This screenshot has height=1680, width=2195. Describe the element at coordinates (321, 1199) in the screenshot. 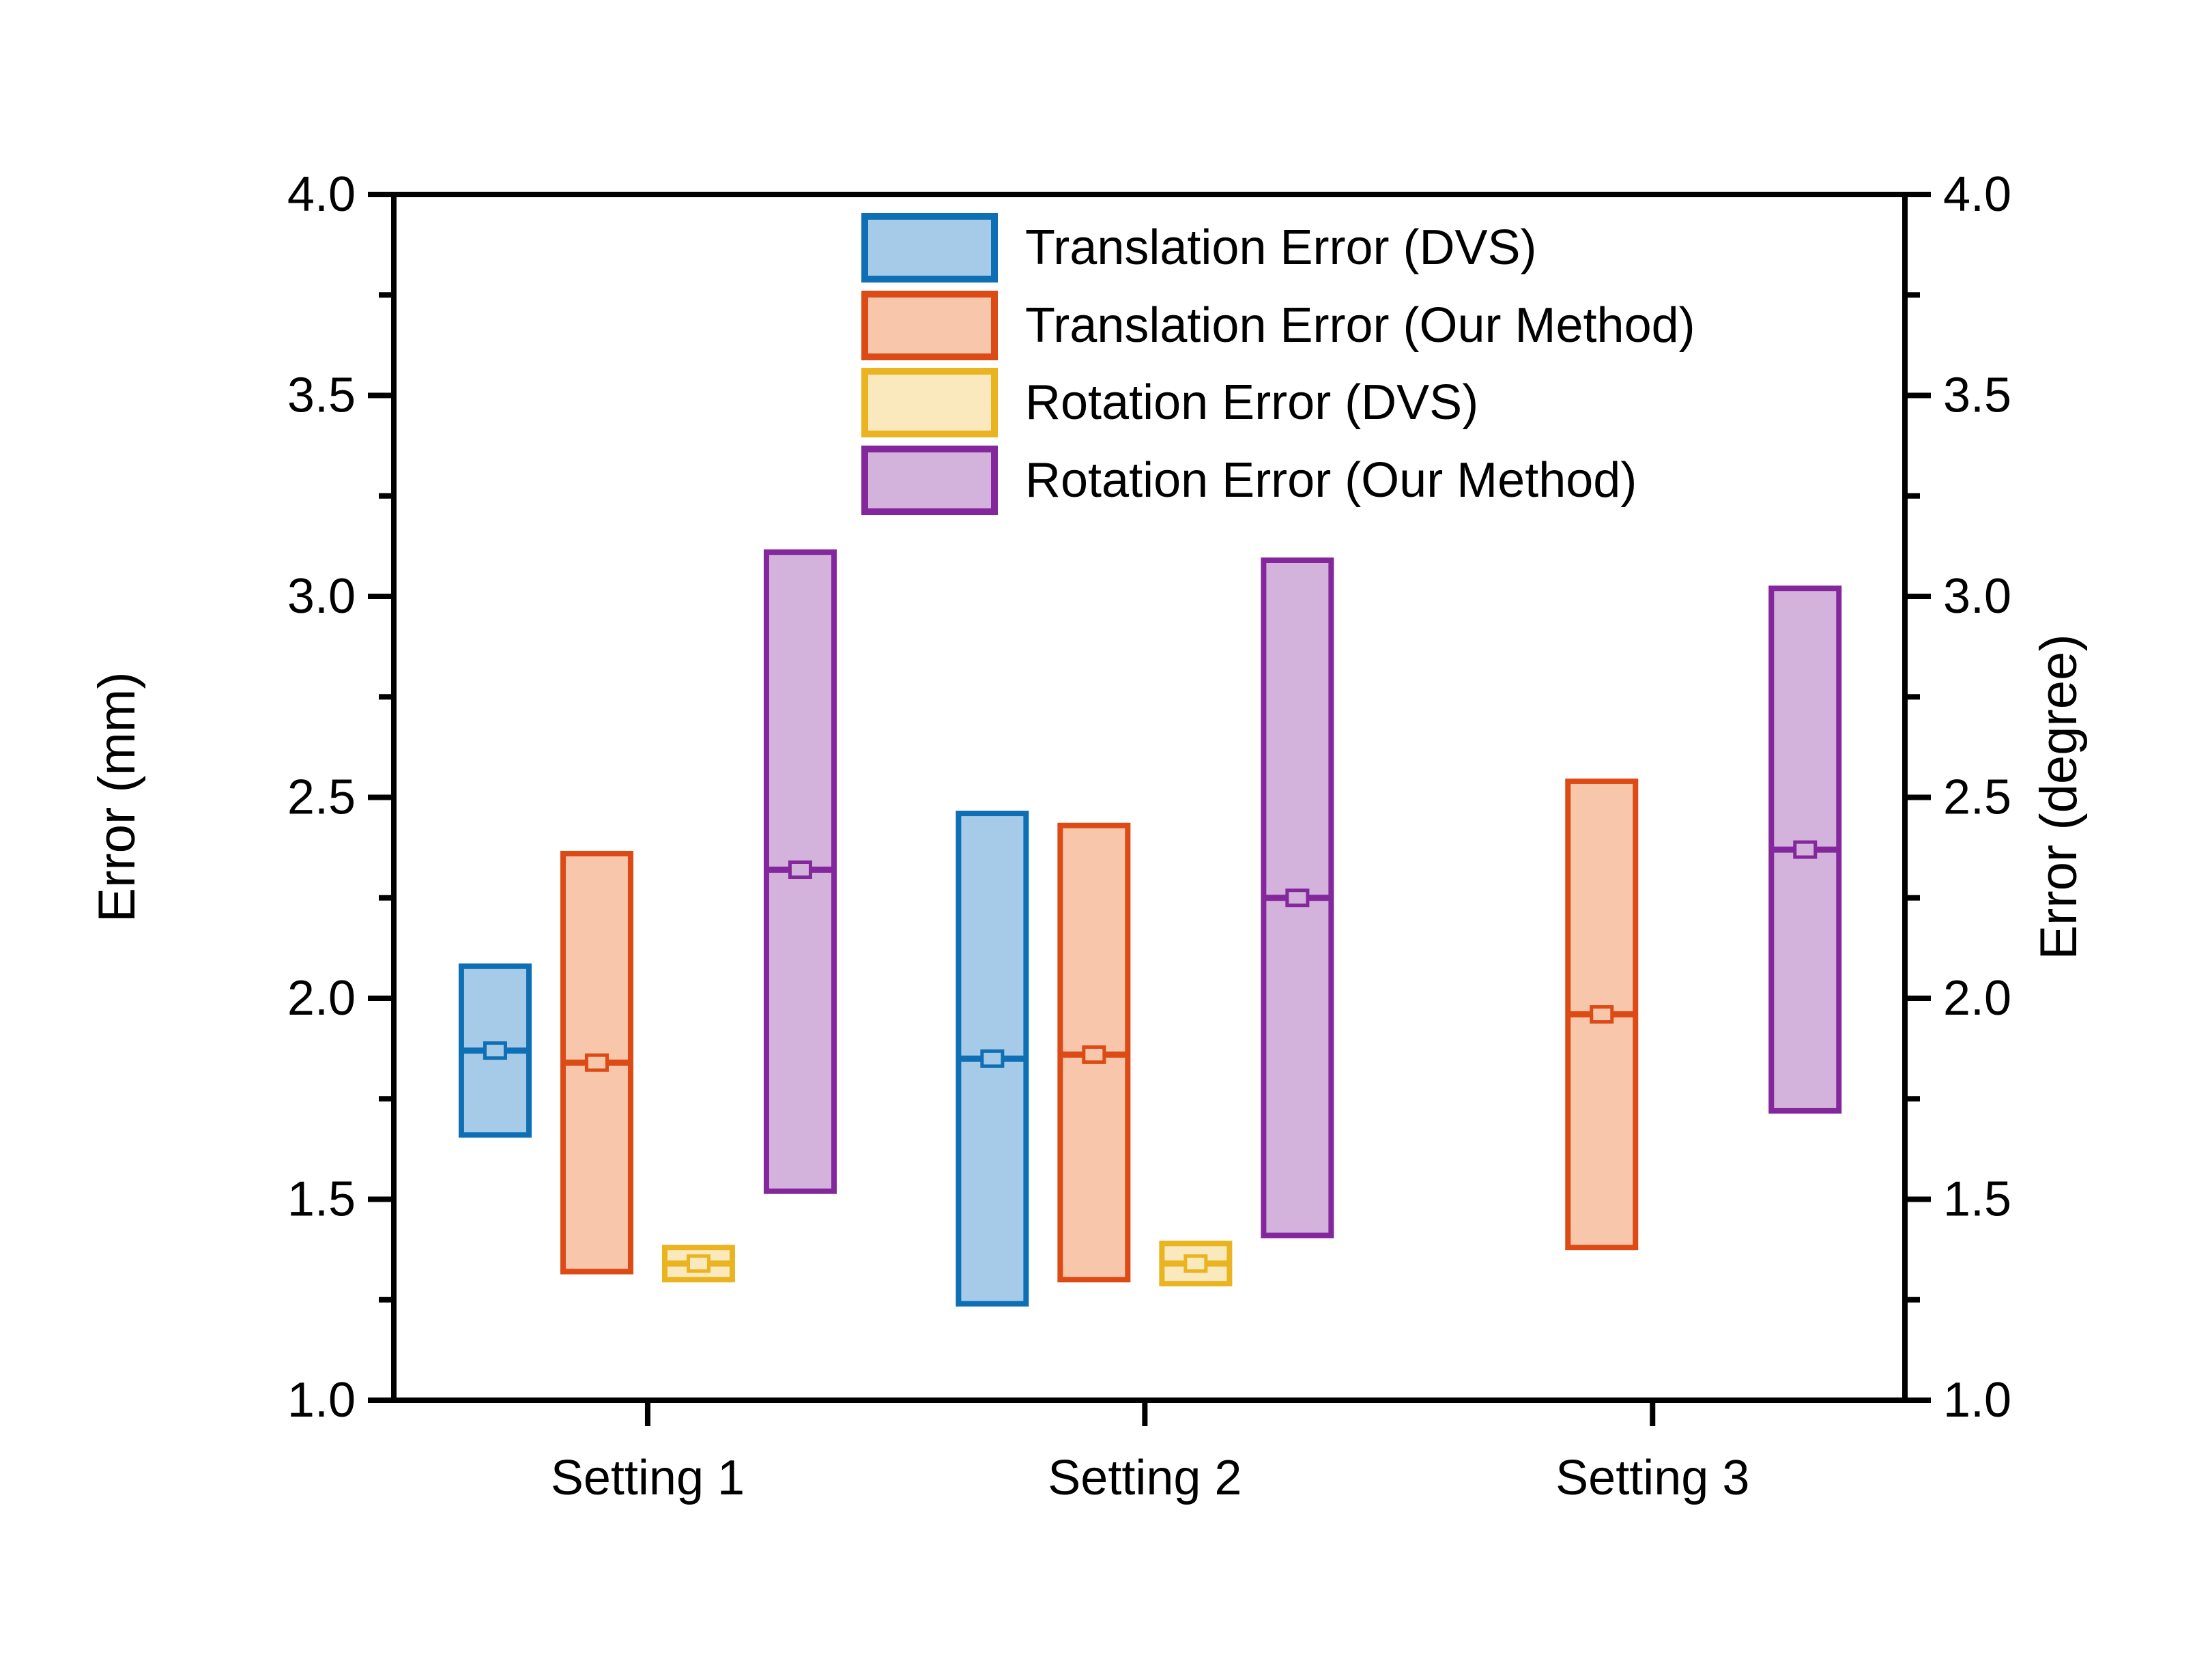

I see `left-tick-label: 1.5` at that location.